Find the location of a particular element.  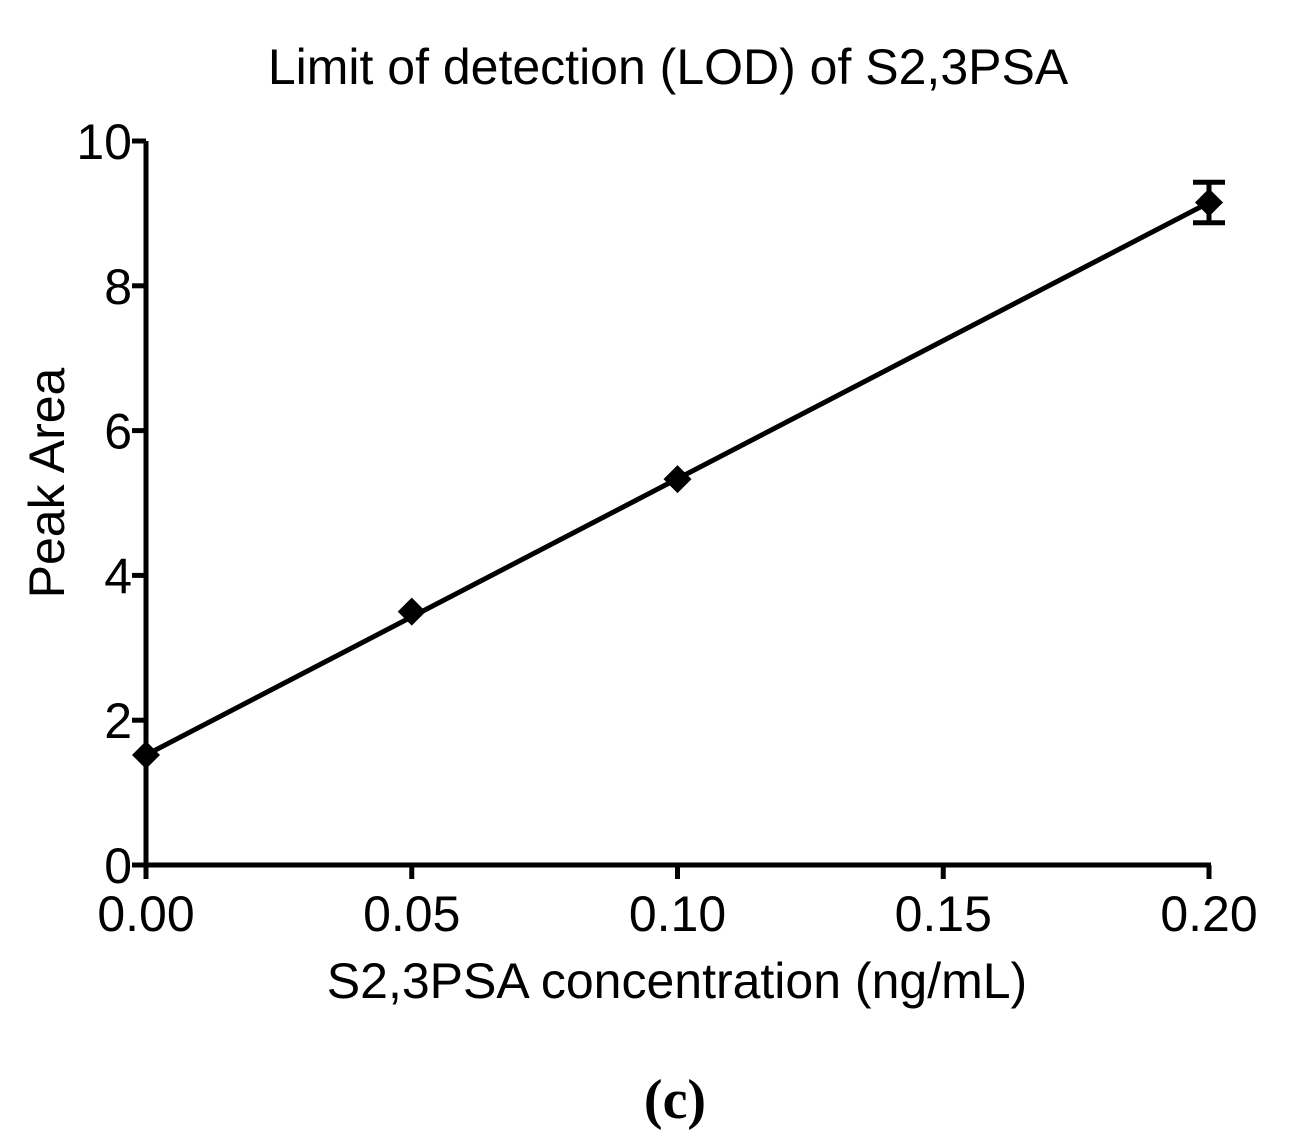

y-tick-label: 0 is located at coordinates (118, 866).